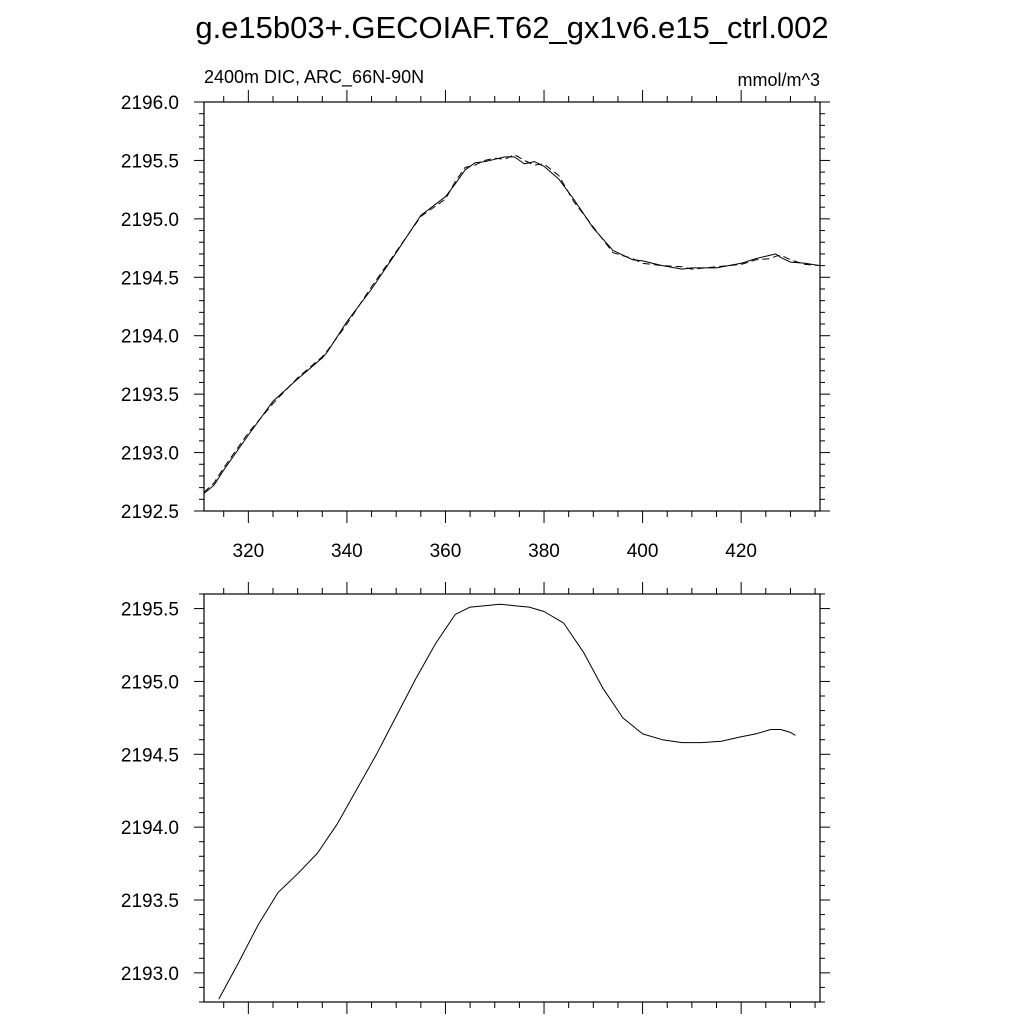 This screenshot has width=1024, height=1024. I want to click on bottom-ytick-label: 2194.5, so click(150, 755).